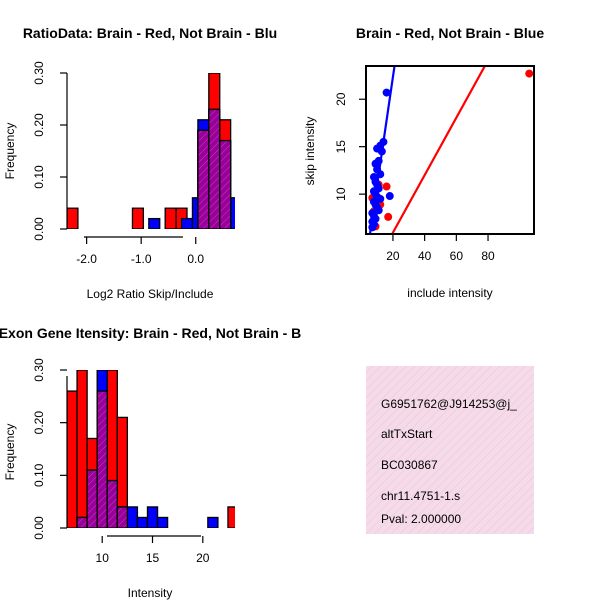  I want to click on ratio-y-tick-label: 0.10, so click(39, 177).